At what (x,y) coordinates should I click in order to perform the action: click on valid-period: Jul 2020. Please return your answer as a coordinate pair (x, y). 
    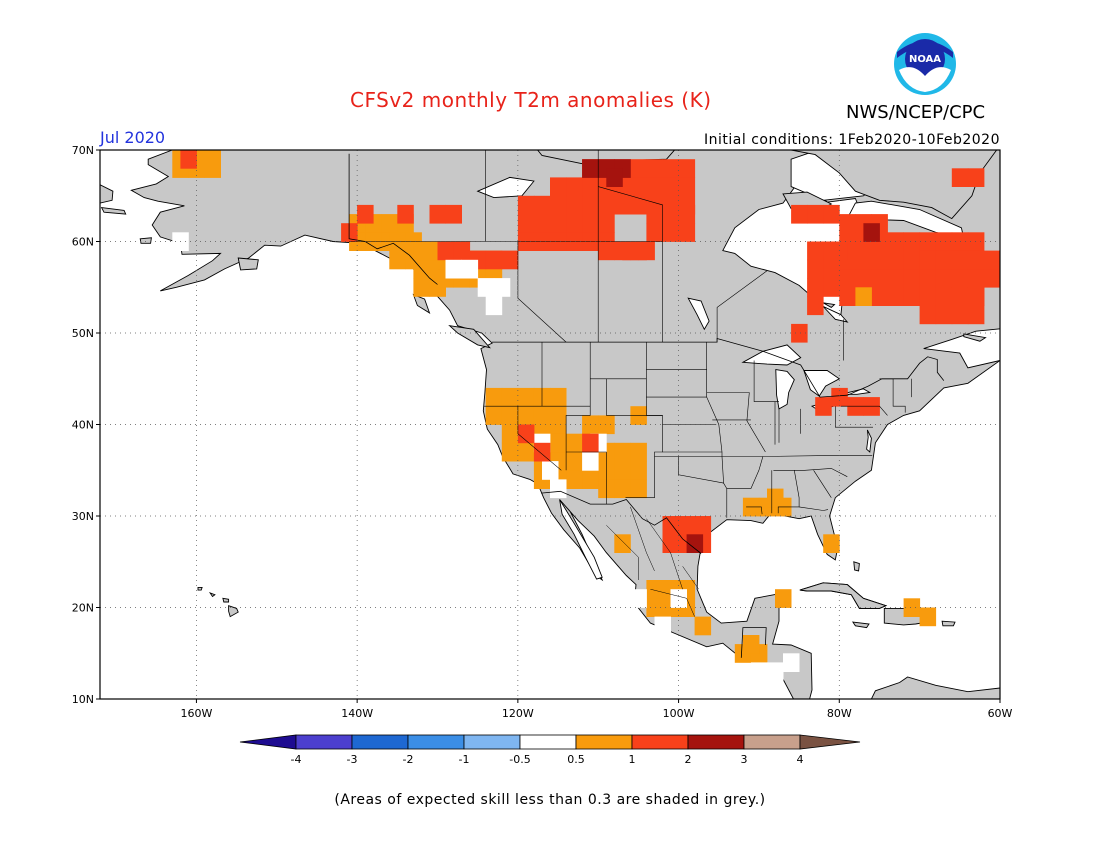
    Looking at the image, I should click on (133, 137).